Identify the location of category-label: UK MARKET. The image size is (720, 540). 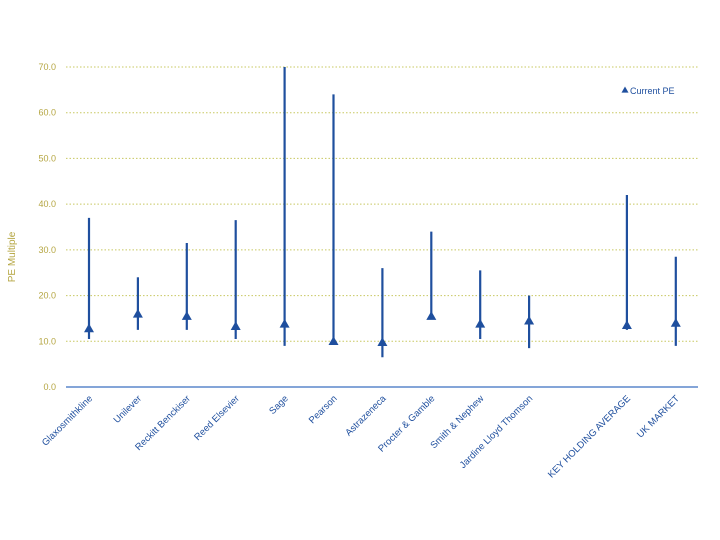
(658, 416).